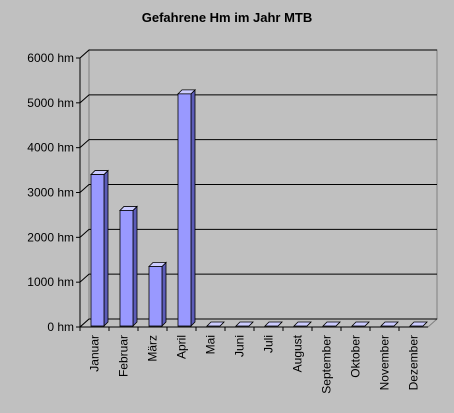 Image resolution: width=454 pixels, height=413 pixels. What do you see at coordinates (50, 58) in the screenshot?
I see `y-tick-label: 6000 hm` at bounding box center [50, 58].